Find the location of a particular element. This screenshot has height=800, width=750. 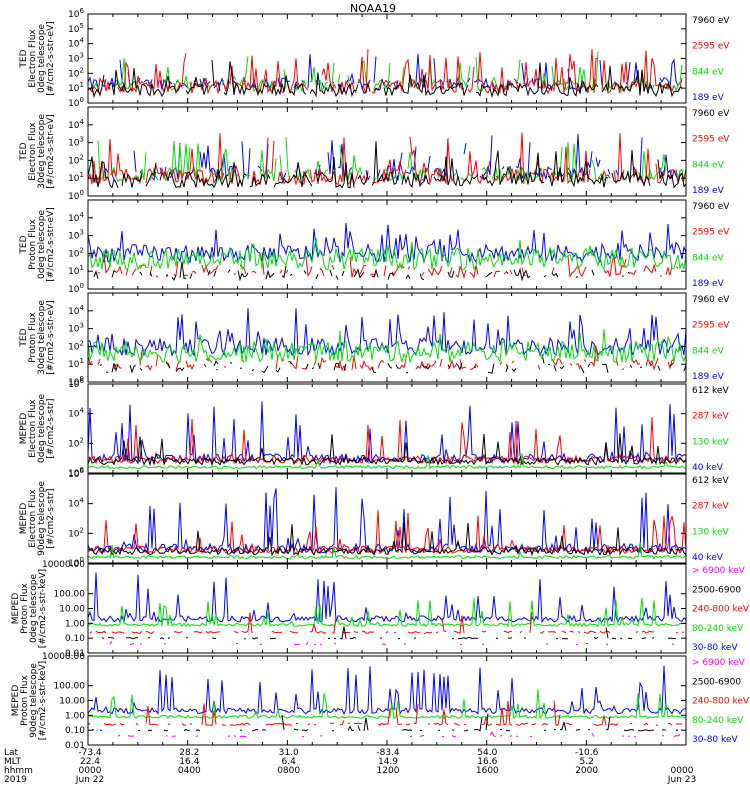

legend-entry: 2500-6900 is located at coordinates (716, 682).